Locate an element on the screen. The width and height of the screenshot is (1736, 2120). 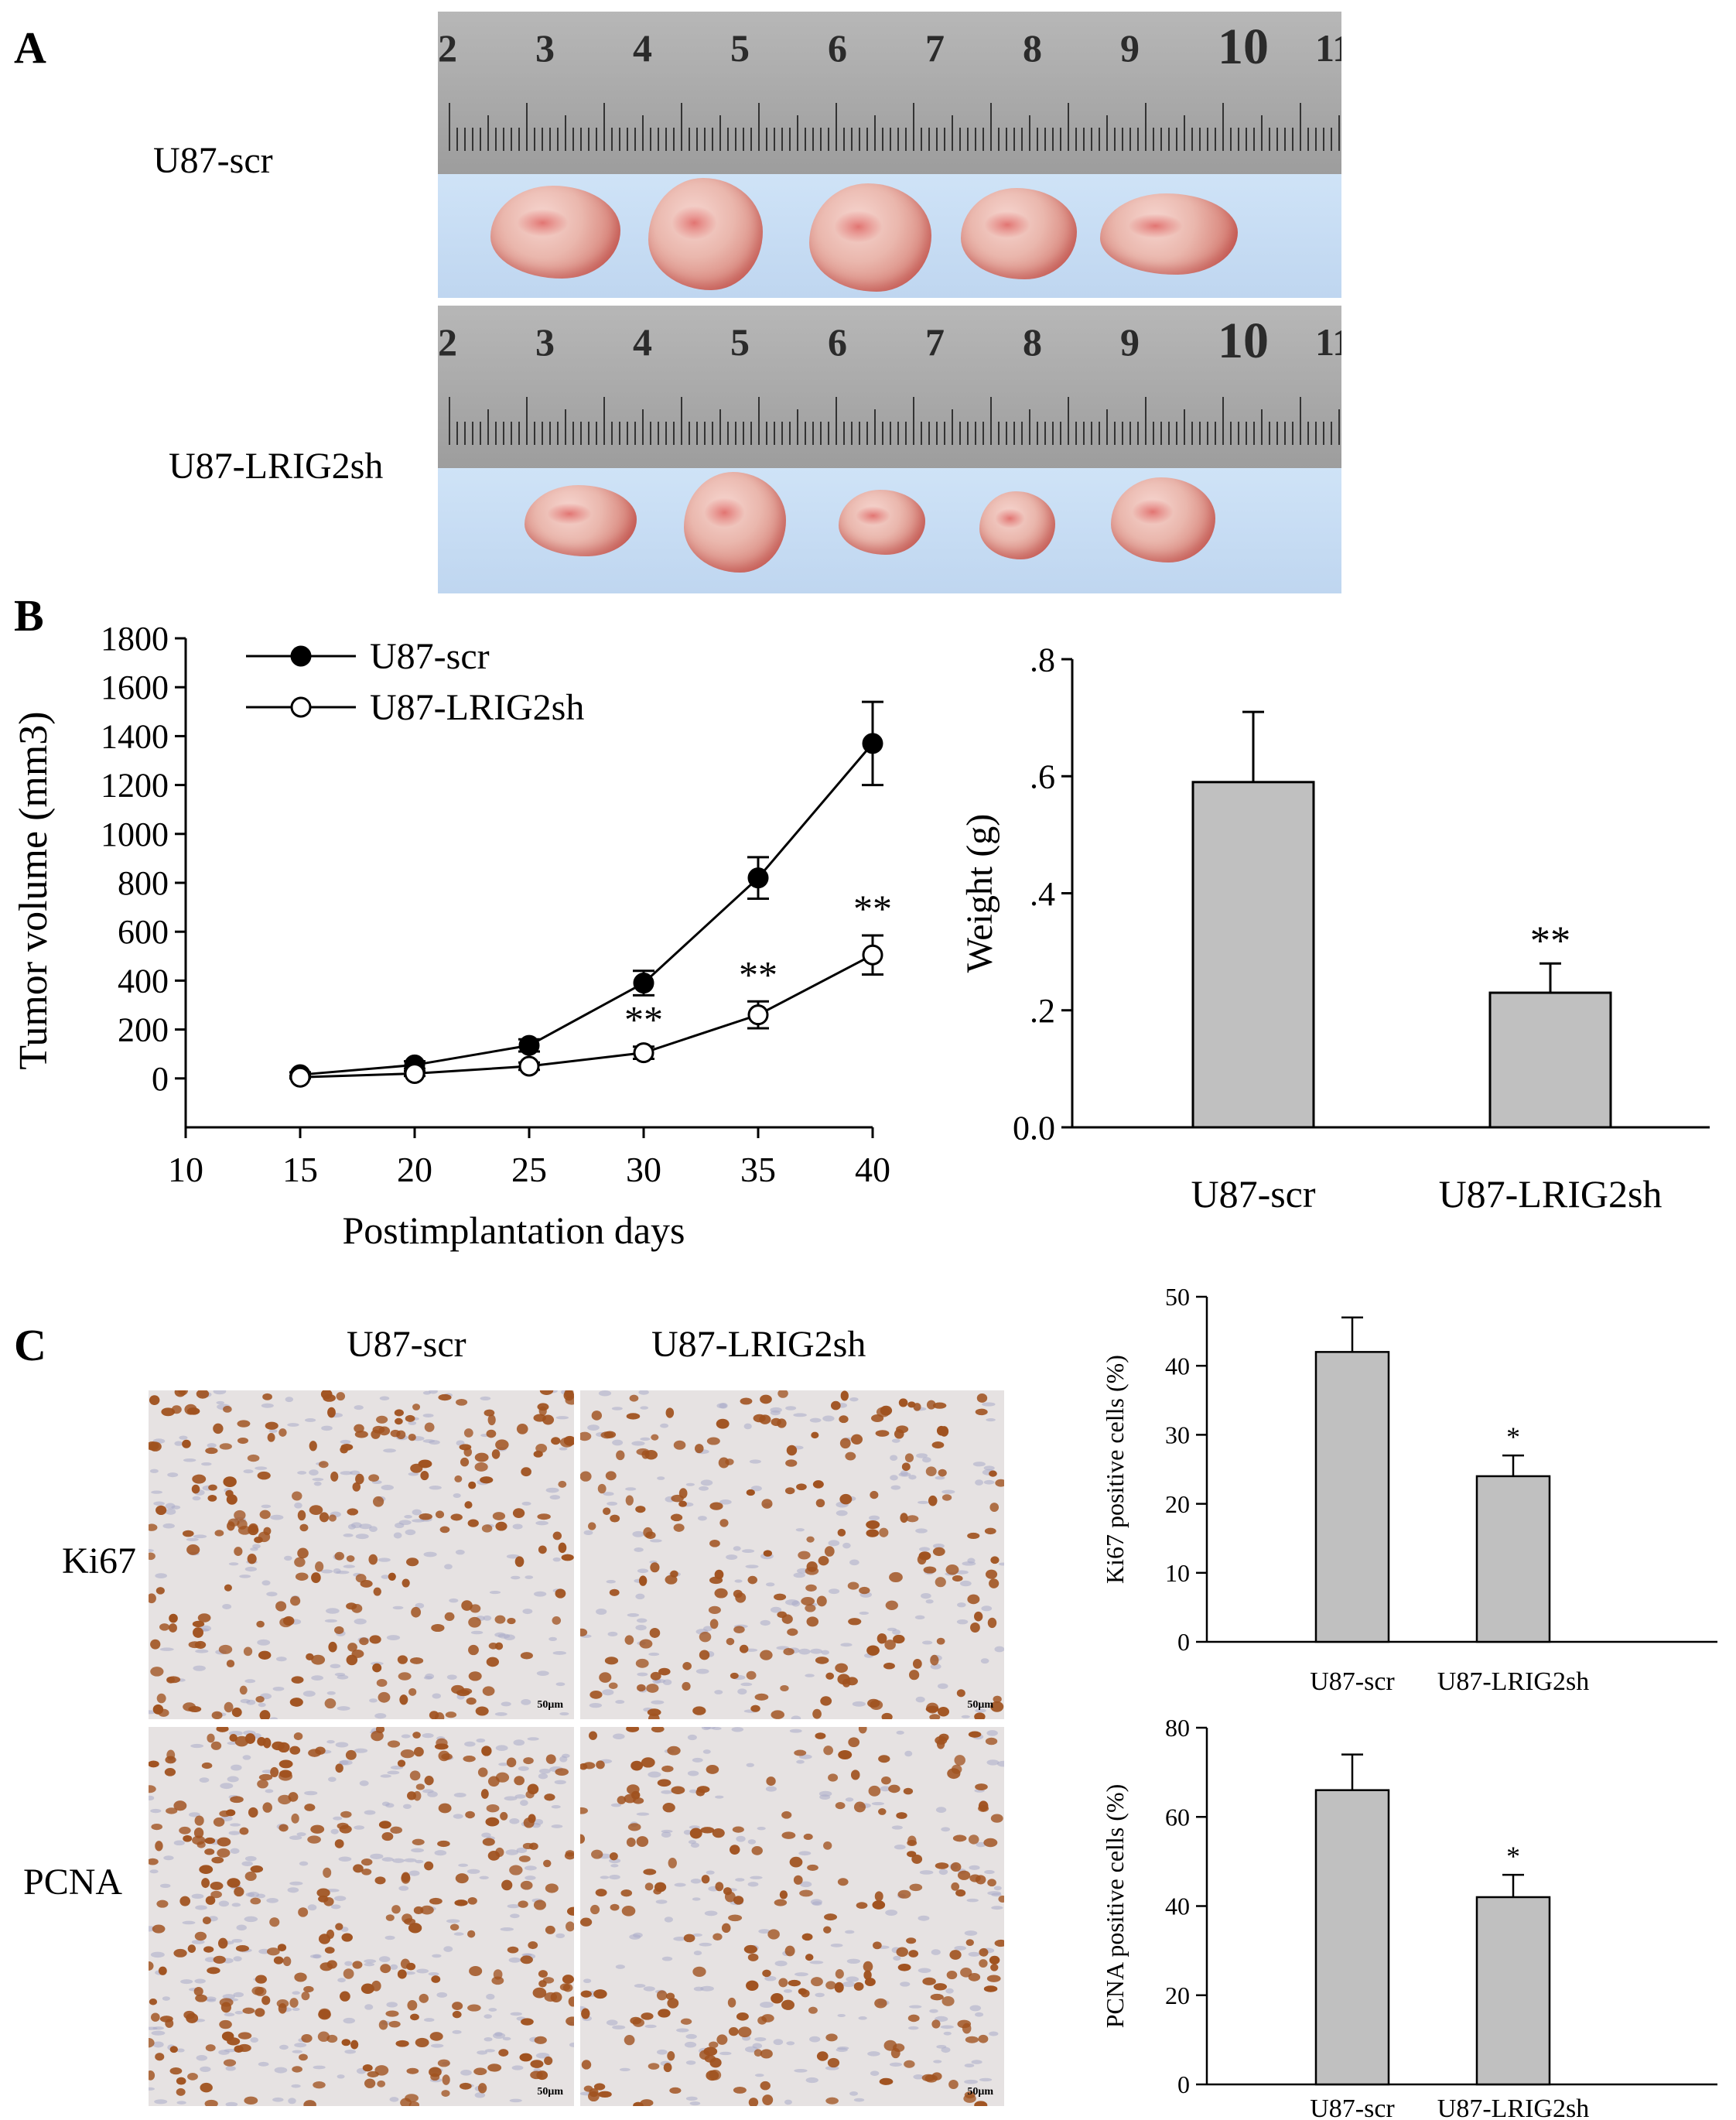
category-label: U87-scr is located at coordinates (1352, 1682).